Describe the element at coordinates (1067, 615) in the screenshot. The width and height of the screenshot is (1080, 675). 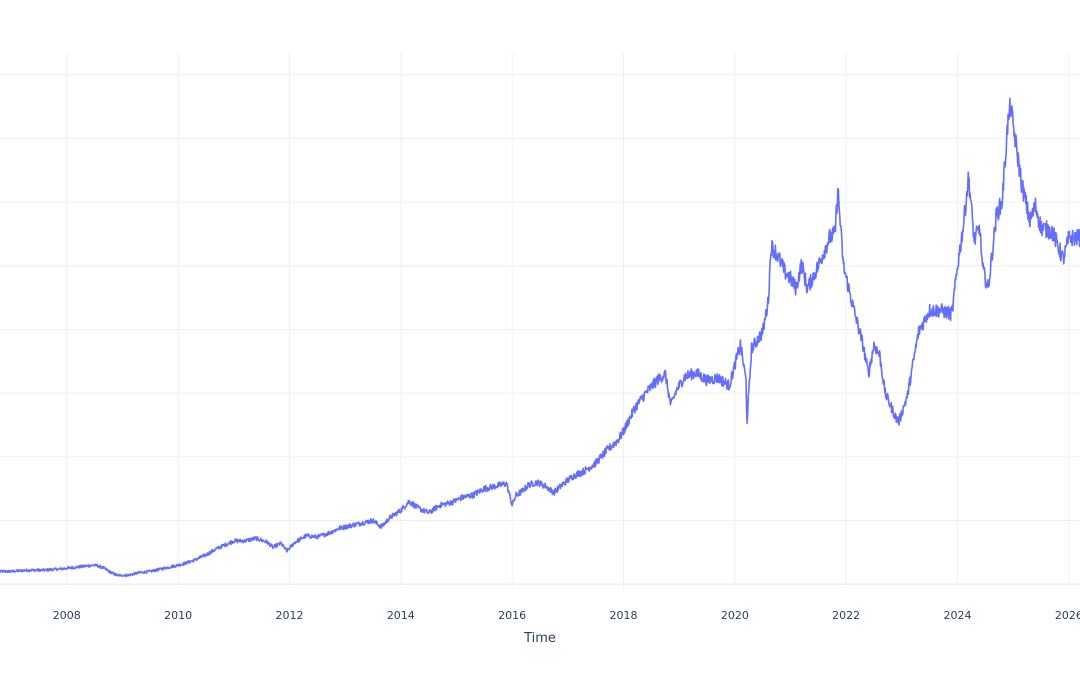
I see `x-tick-label: 2026` at that location.